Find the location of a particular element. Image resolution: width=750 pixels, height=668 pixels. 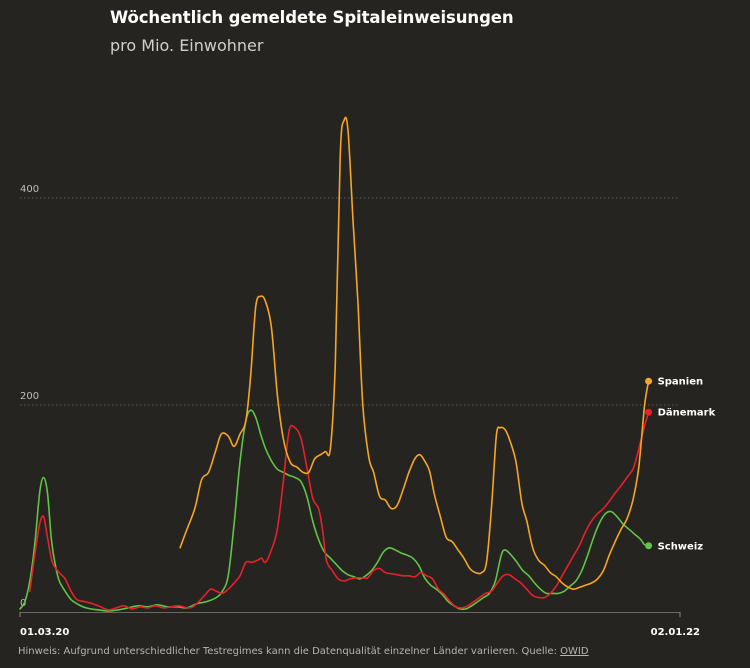

series-end-labels: Schweiz Dänemark Spanien is located at coordinates (680, 464).